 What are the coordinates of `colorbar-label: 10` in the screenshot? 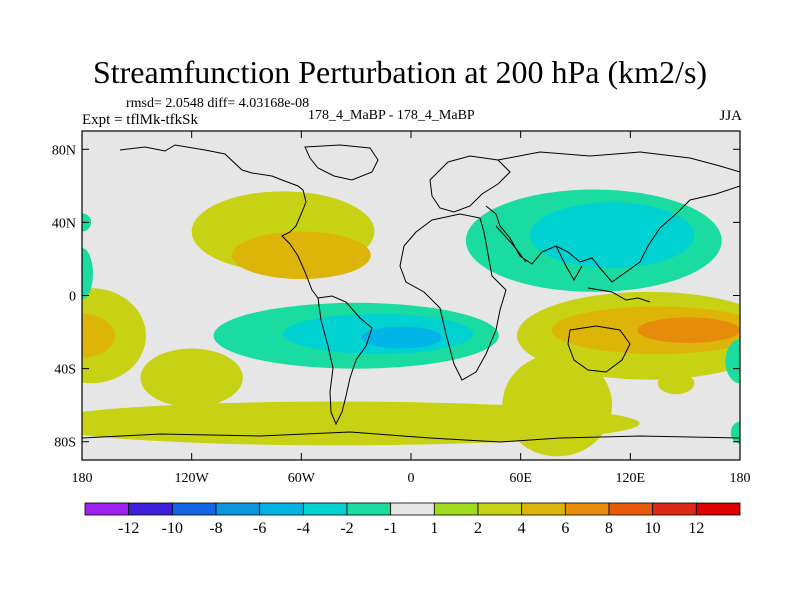 It's located at (653, 528).